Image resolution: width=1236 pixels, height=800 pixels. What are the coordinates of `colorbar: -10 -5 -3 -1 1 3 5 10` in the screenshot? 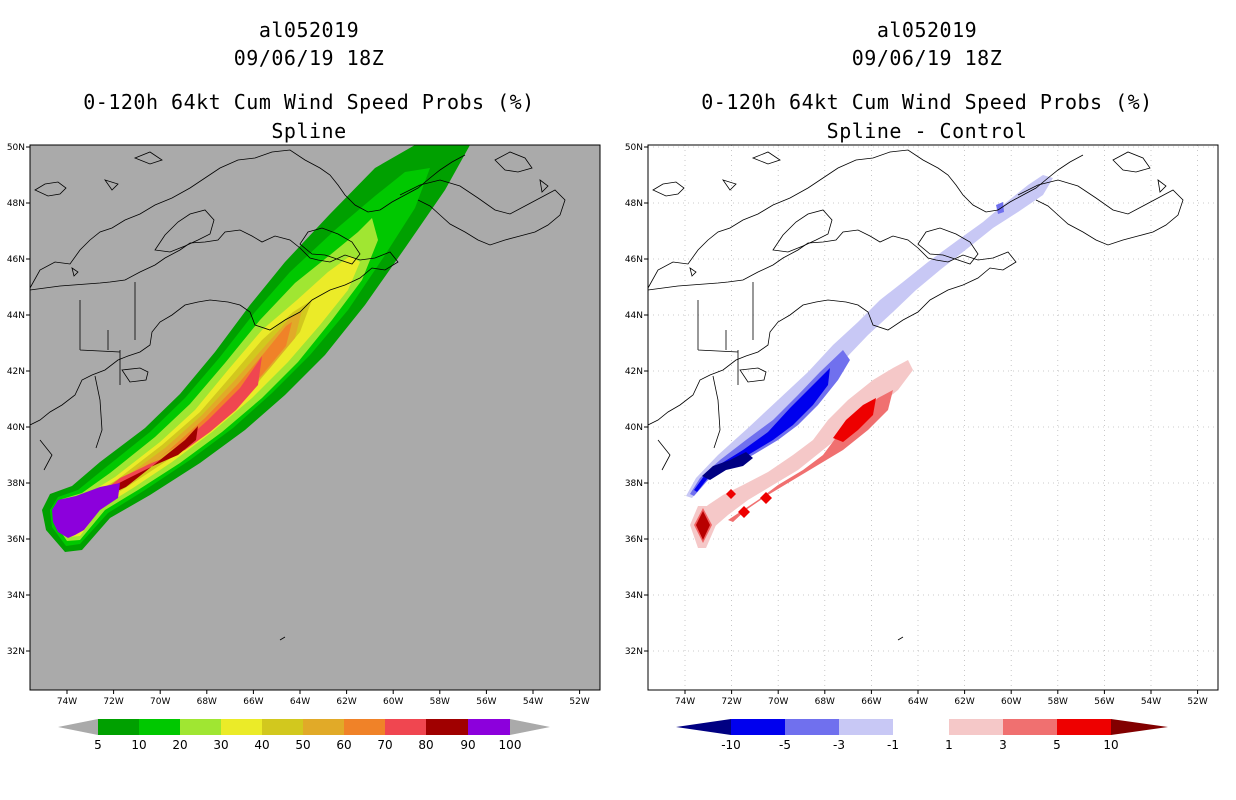 It's located at (922, 735).